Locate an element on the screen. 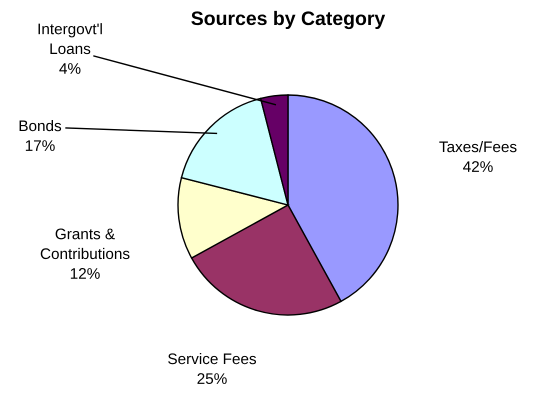  data-label: 42% is located at coordinates (478, 166).